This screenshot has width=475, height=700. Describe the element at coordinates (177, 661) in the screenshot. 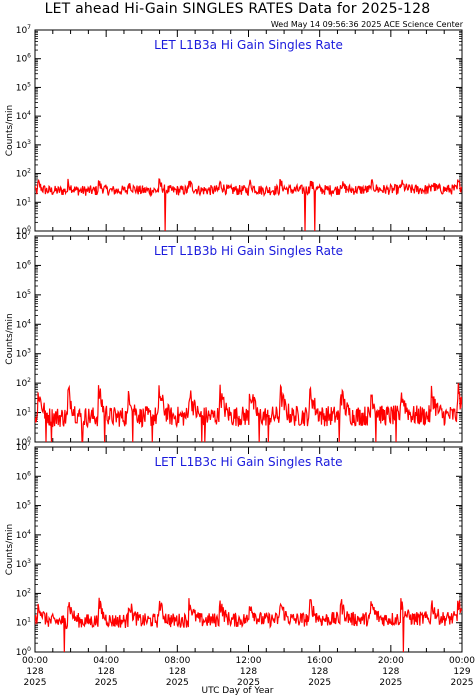

I see `x-tick-label: 08:00` at that location.